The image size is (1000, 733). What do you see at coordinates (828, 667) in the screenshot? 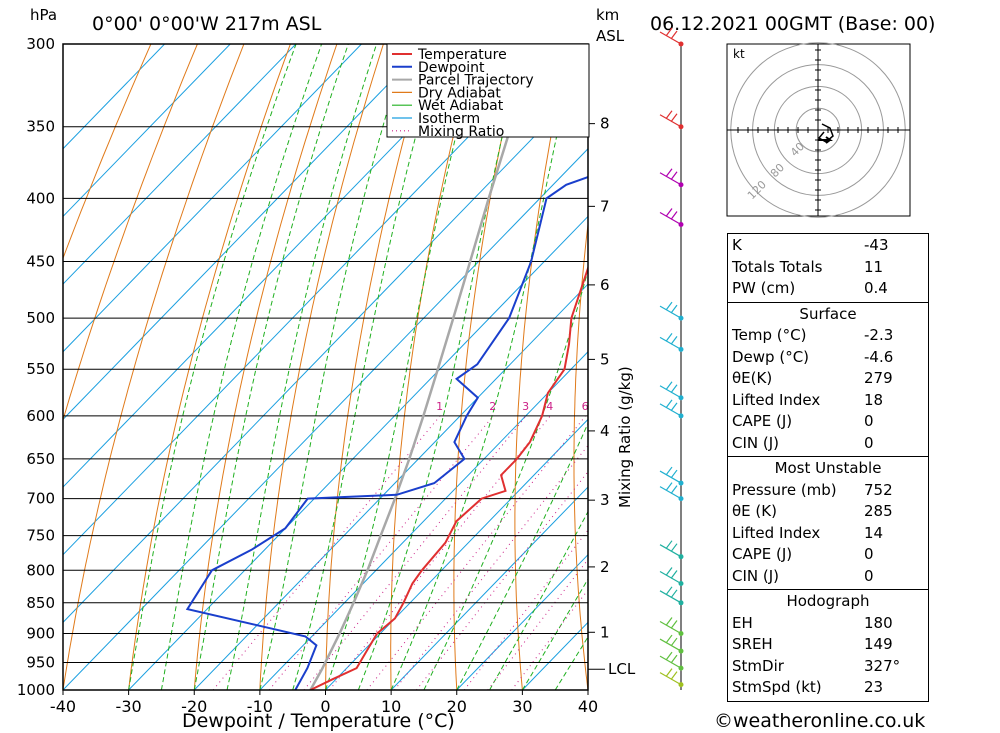
I see `stat-row: StmDir 327°` at bounding box center [828, 667].